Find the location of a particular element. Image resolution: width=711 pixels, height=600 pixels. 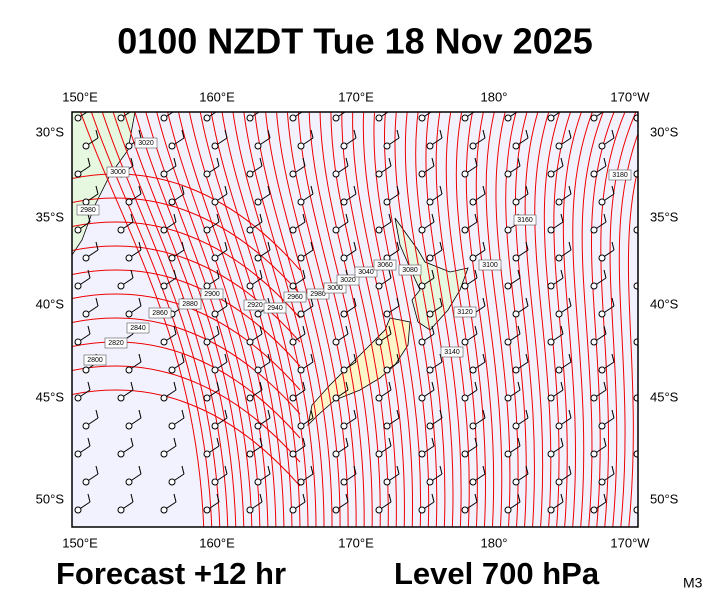

contour-label: 3040 is located at coordinates (366, 272).